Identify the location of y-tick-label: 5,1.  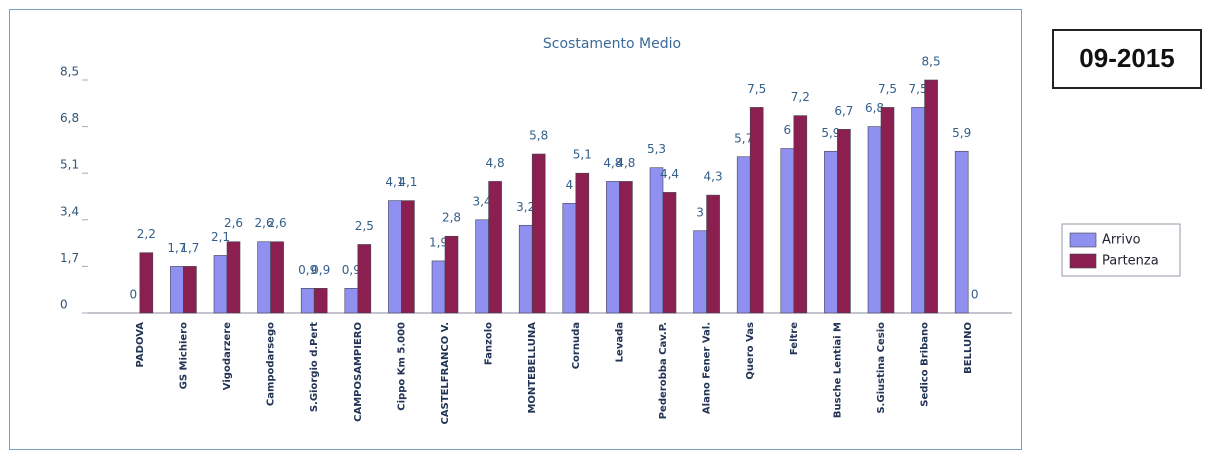
(69, 165).